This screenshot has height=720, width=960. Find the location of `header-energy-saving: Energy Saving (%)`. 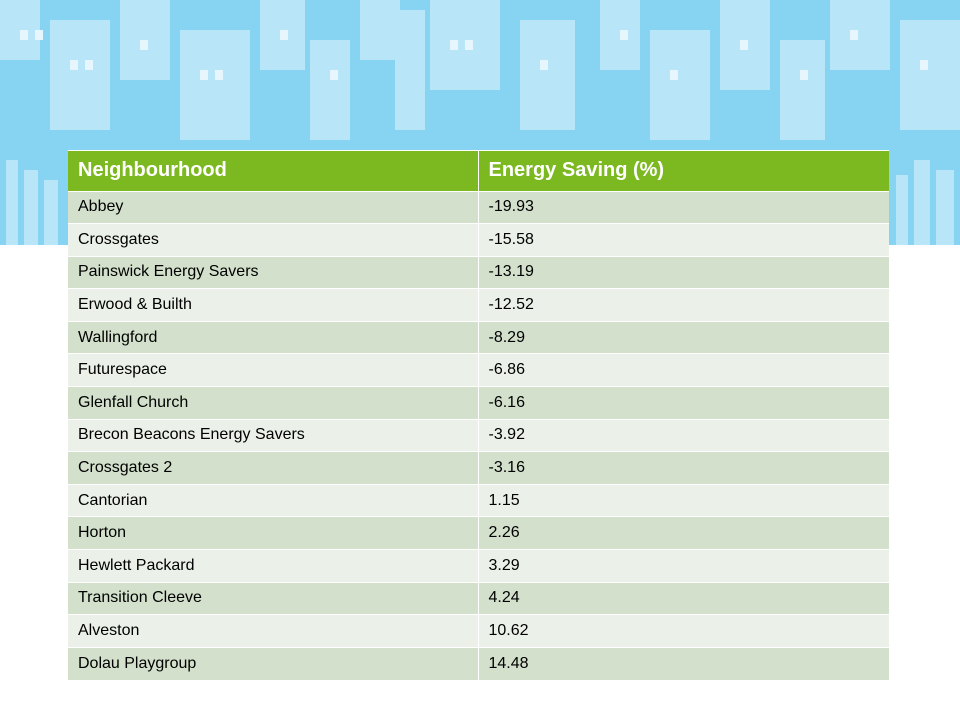

header-energy-saving: Energy Saving (%) is located at coordinates (683, 171).